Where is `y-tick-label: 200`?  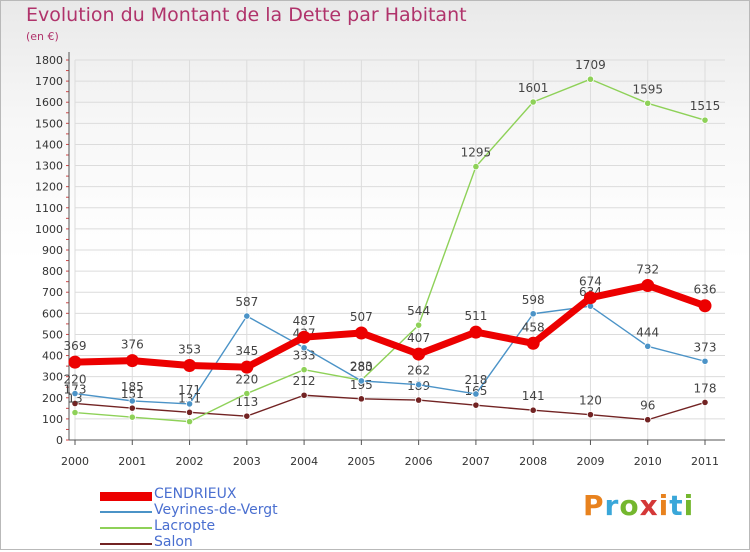 y-tick-label: 200 is located at coordinates (52, 398).